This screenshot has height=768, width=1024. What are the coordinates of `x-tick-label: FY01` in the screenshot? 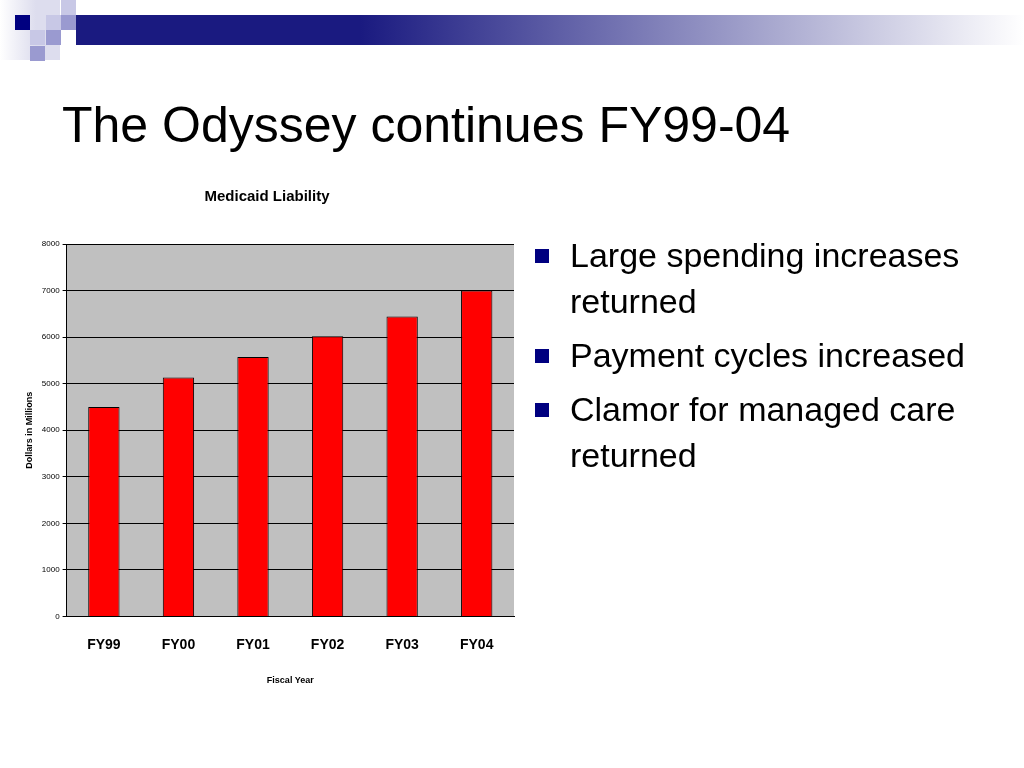 It's located at (253, 643).